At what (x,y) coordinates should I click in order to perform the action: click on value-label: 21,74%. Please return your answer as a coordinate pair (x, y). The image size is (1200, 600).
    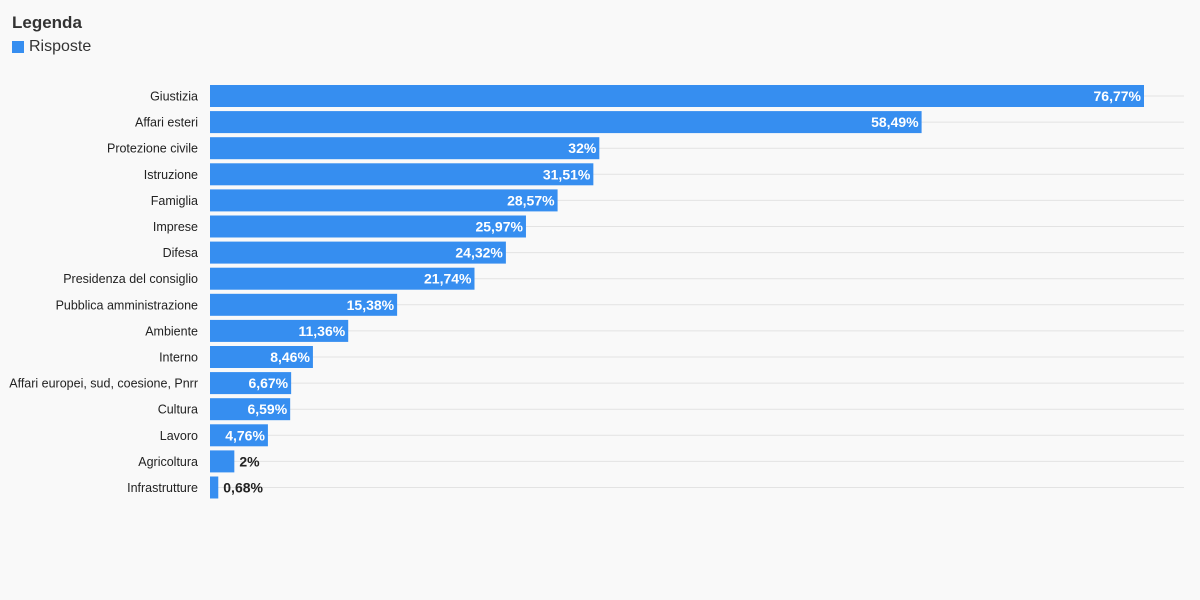
    Looking at the image, I should click on (448, 279).